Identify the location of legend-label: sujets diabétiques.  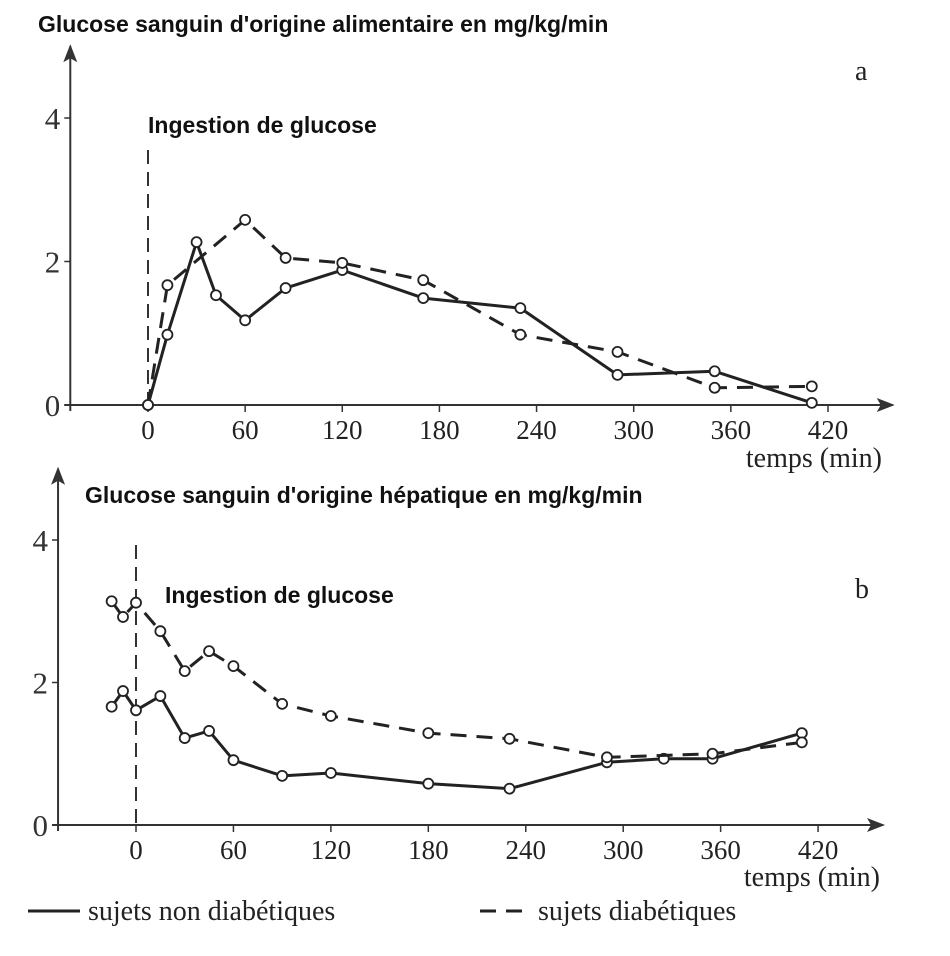
(637, 911).